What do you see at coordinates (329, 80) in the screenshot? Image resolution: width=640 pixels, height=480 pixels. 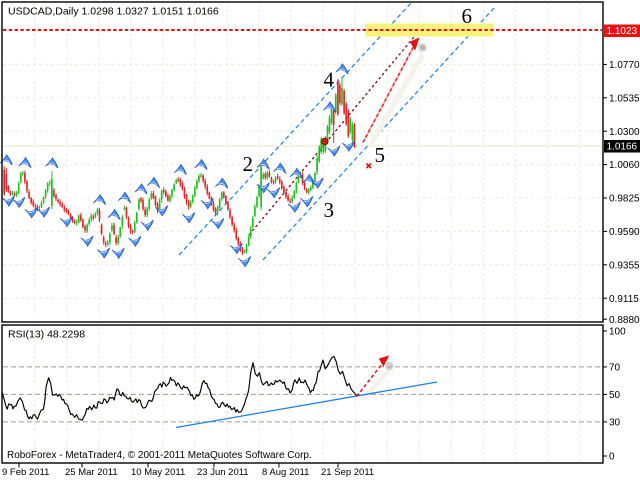 I see `svg-text: 4` at bounding box center [329, 80].